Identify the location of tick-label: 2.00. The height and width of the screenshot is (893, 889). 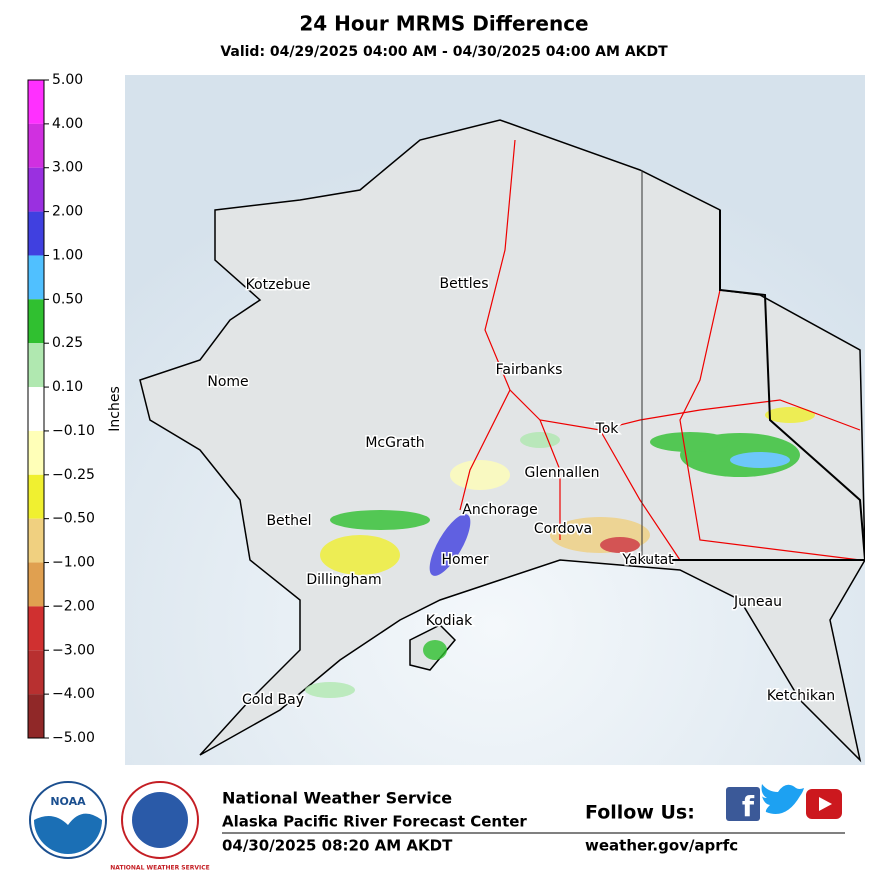
(67, 212).